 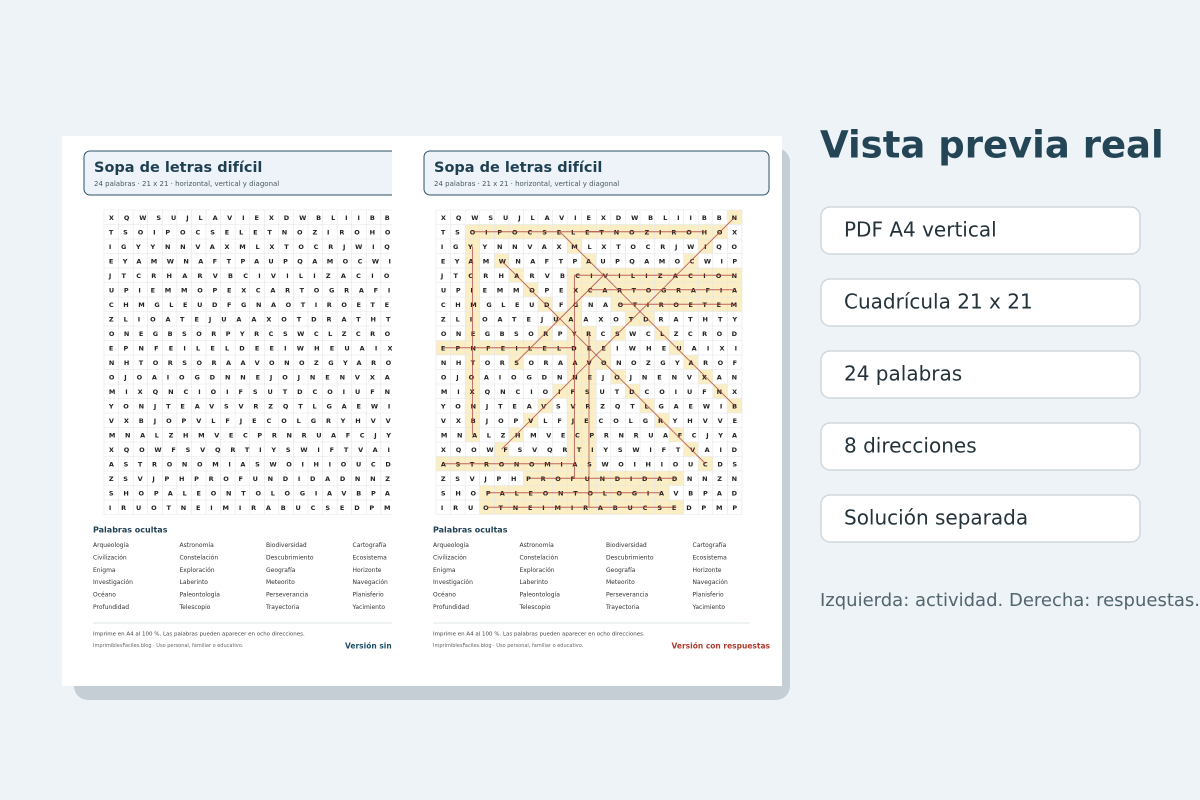 I want to click on grid-row: ASTRONOMIASWOIHIOUCDS, so click(x=257, y=464).